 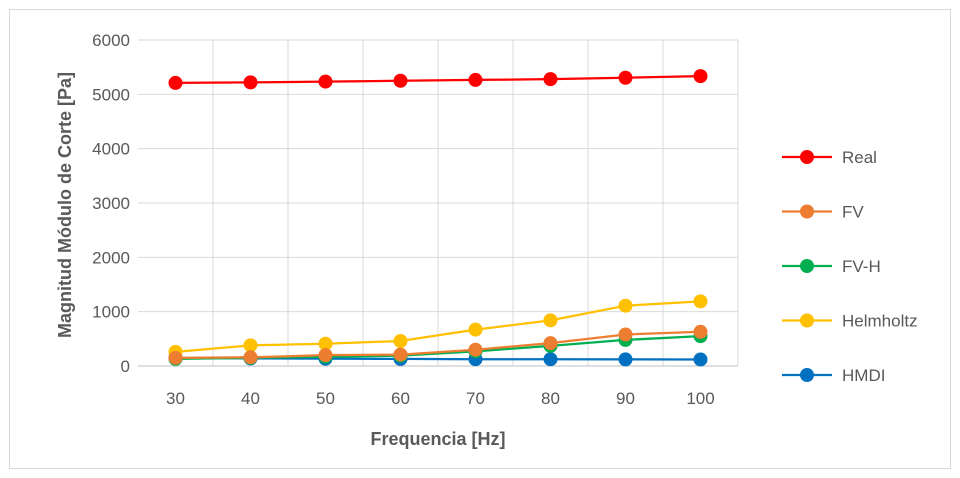 I want to click on series-fv, so click(x=438, y=344).